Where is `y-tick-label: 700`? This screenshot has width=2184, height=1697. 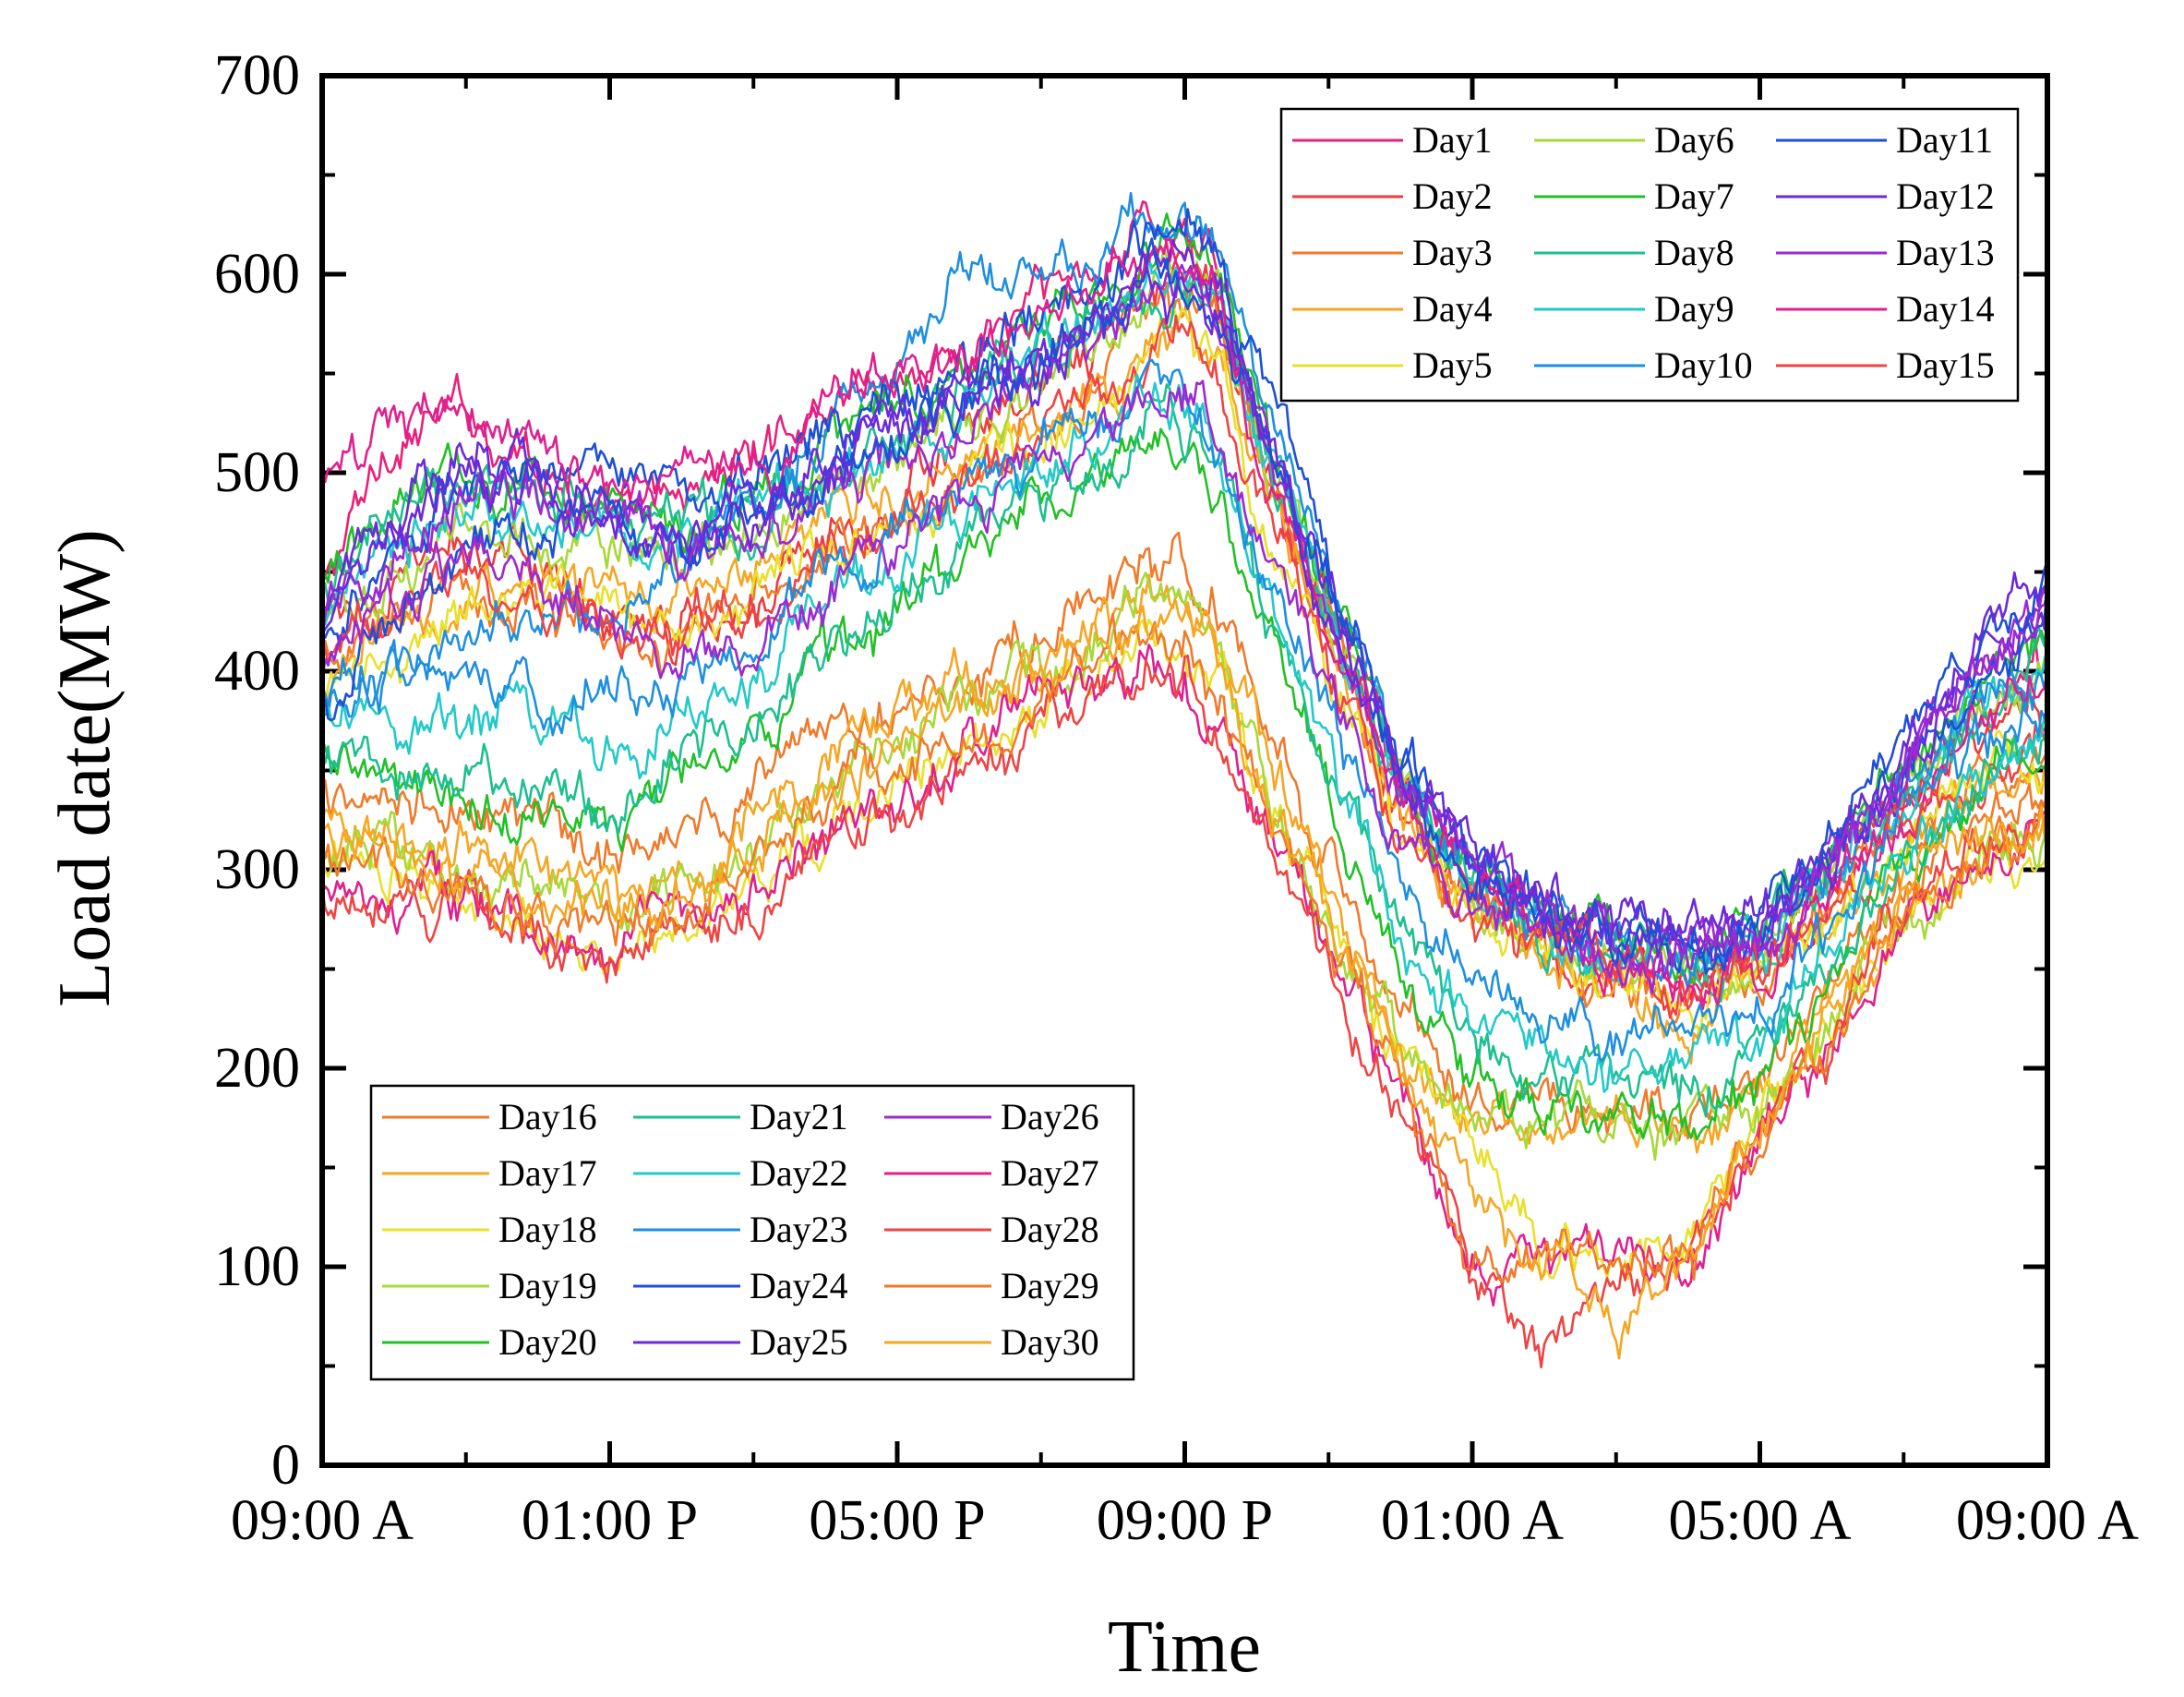
y-tick-label: 700 is located at coordinates (257, 75).